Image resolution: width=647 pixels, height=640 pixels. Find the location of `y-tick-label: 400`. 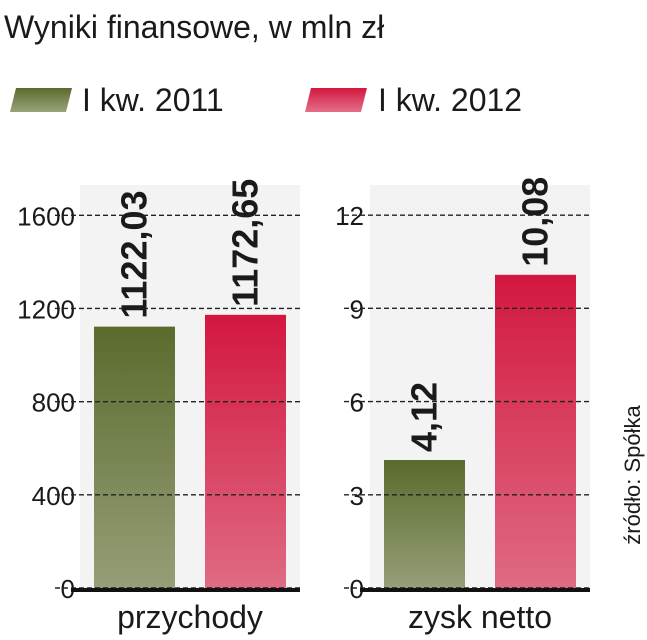

y-tick-label: 400 is located at coordinates (53, 496).